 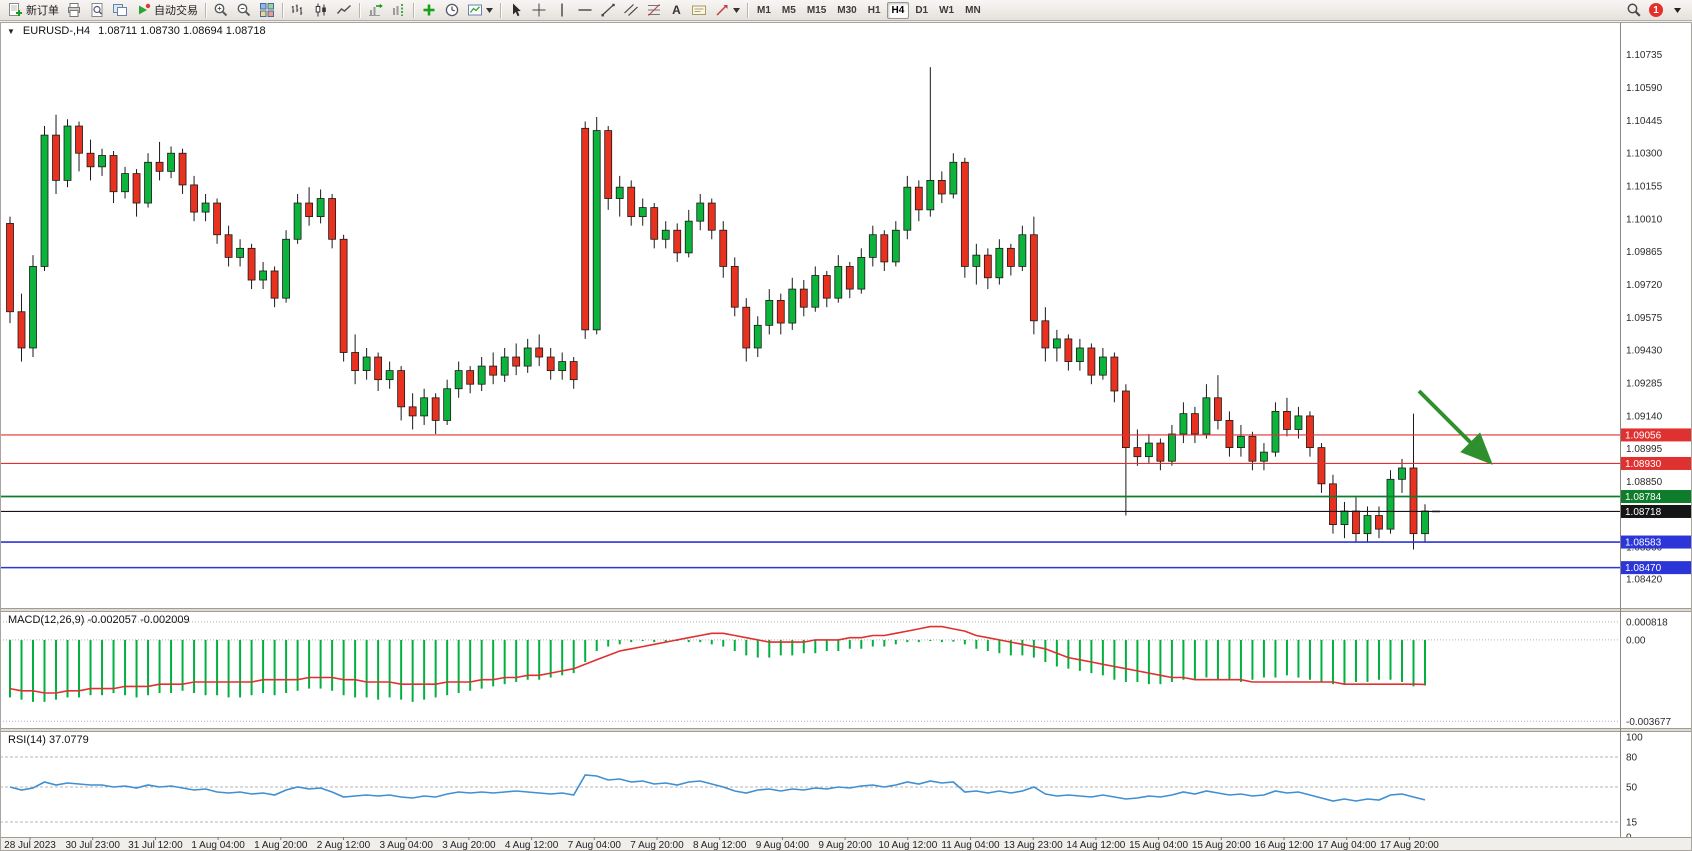 I want to click on svg-text: 1.10010, so click(x=1644, y=219).